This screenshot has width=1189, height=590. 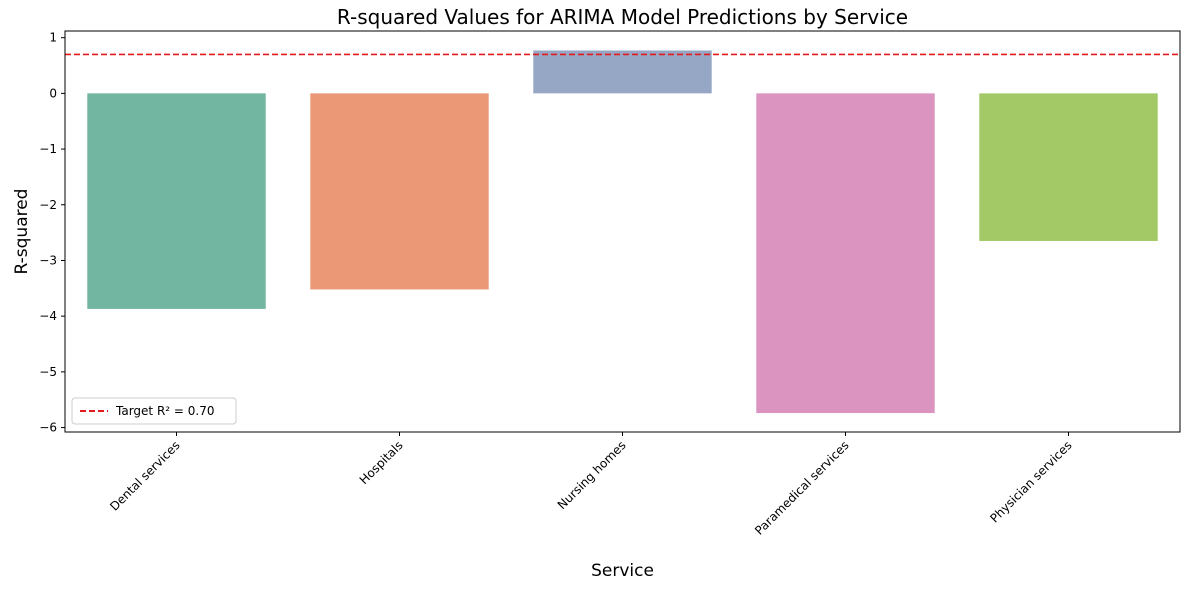 What do you see at coordinates (53, 93) in the screenshot?
I see `y-tick-label: 0` at bounding box center [53, 93].